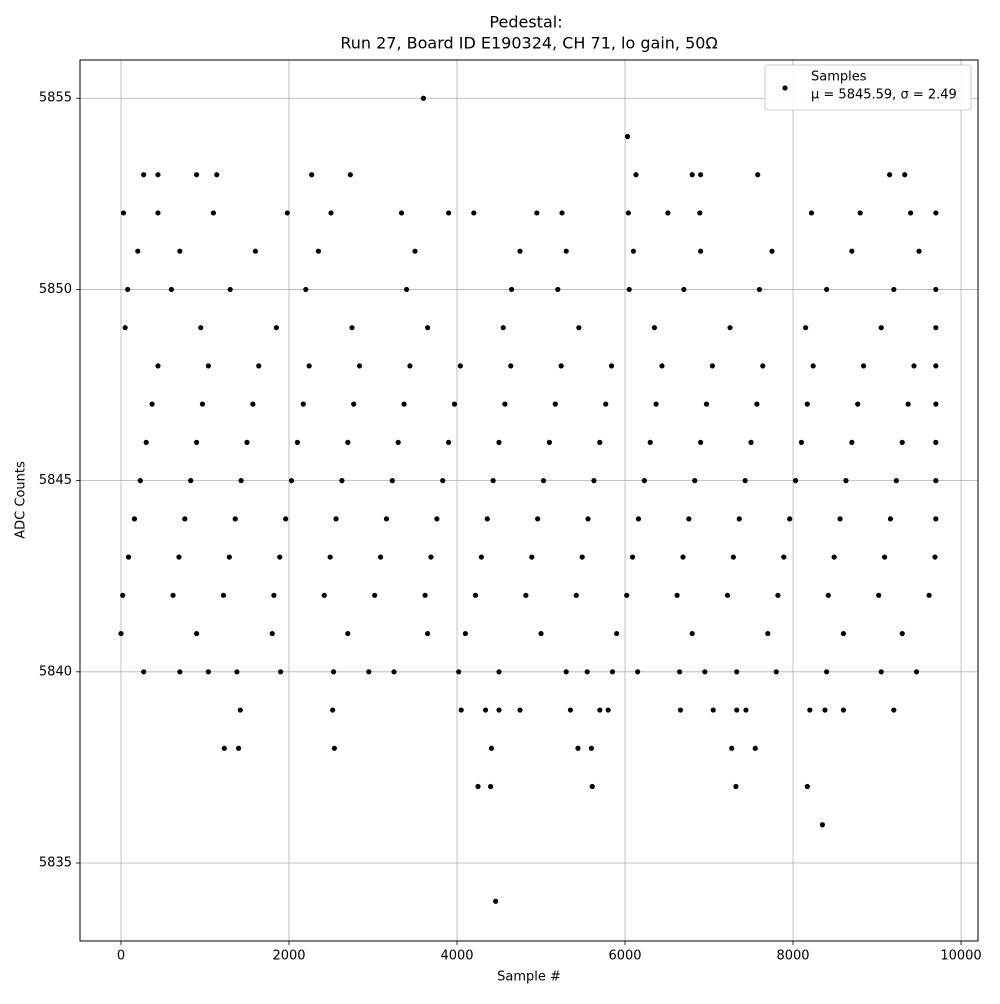  What do you see at coordinates (55, 98) in the screenshot?
I see `y-tick-label: 5855` at bounding box center [55, 98].